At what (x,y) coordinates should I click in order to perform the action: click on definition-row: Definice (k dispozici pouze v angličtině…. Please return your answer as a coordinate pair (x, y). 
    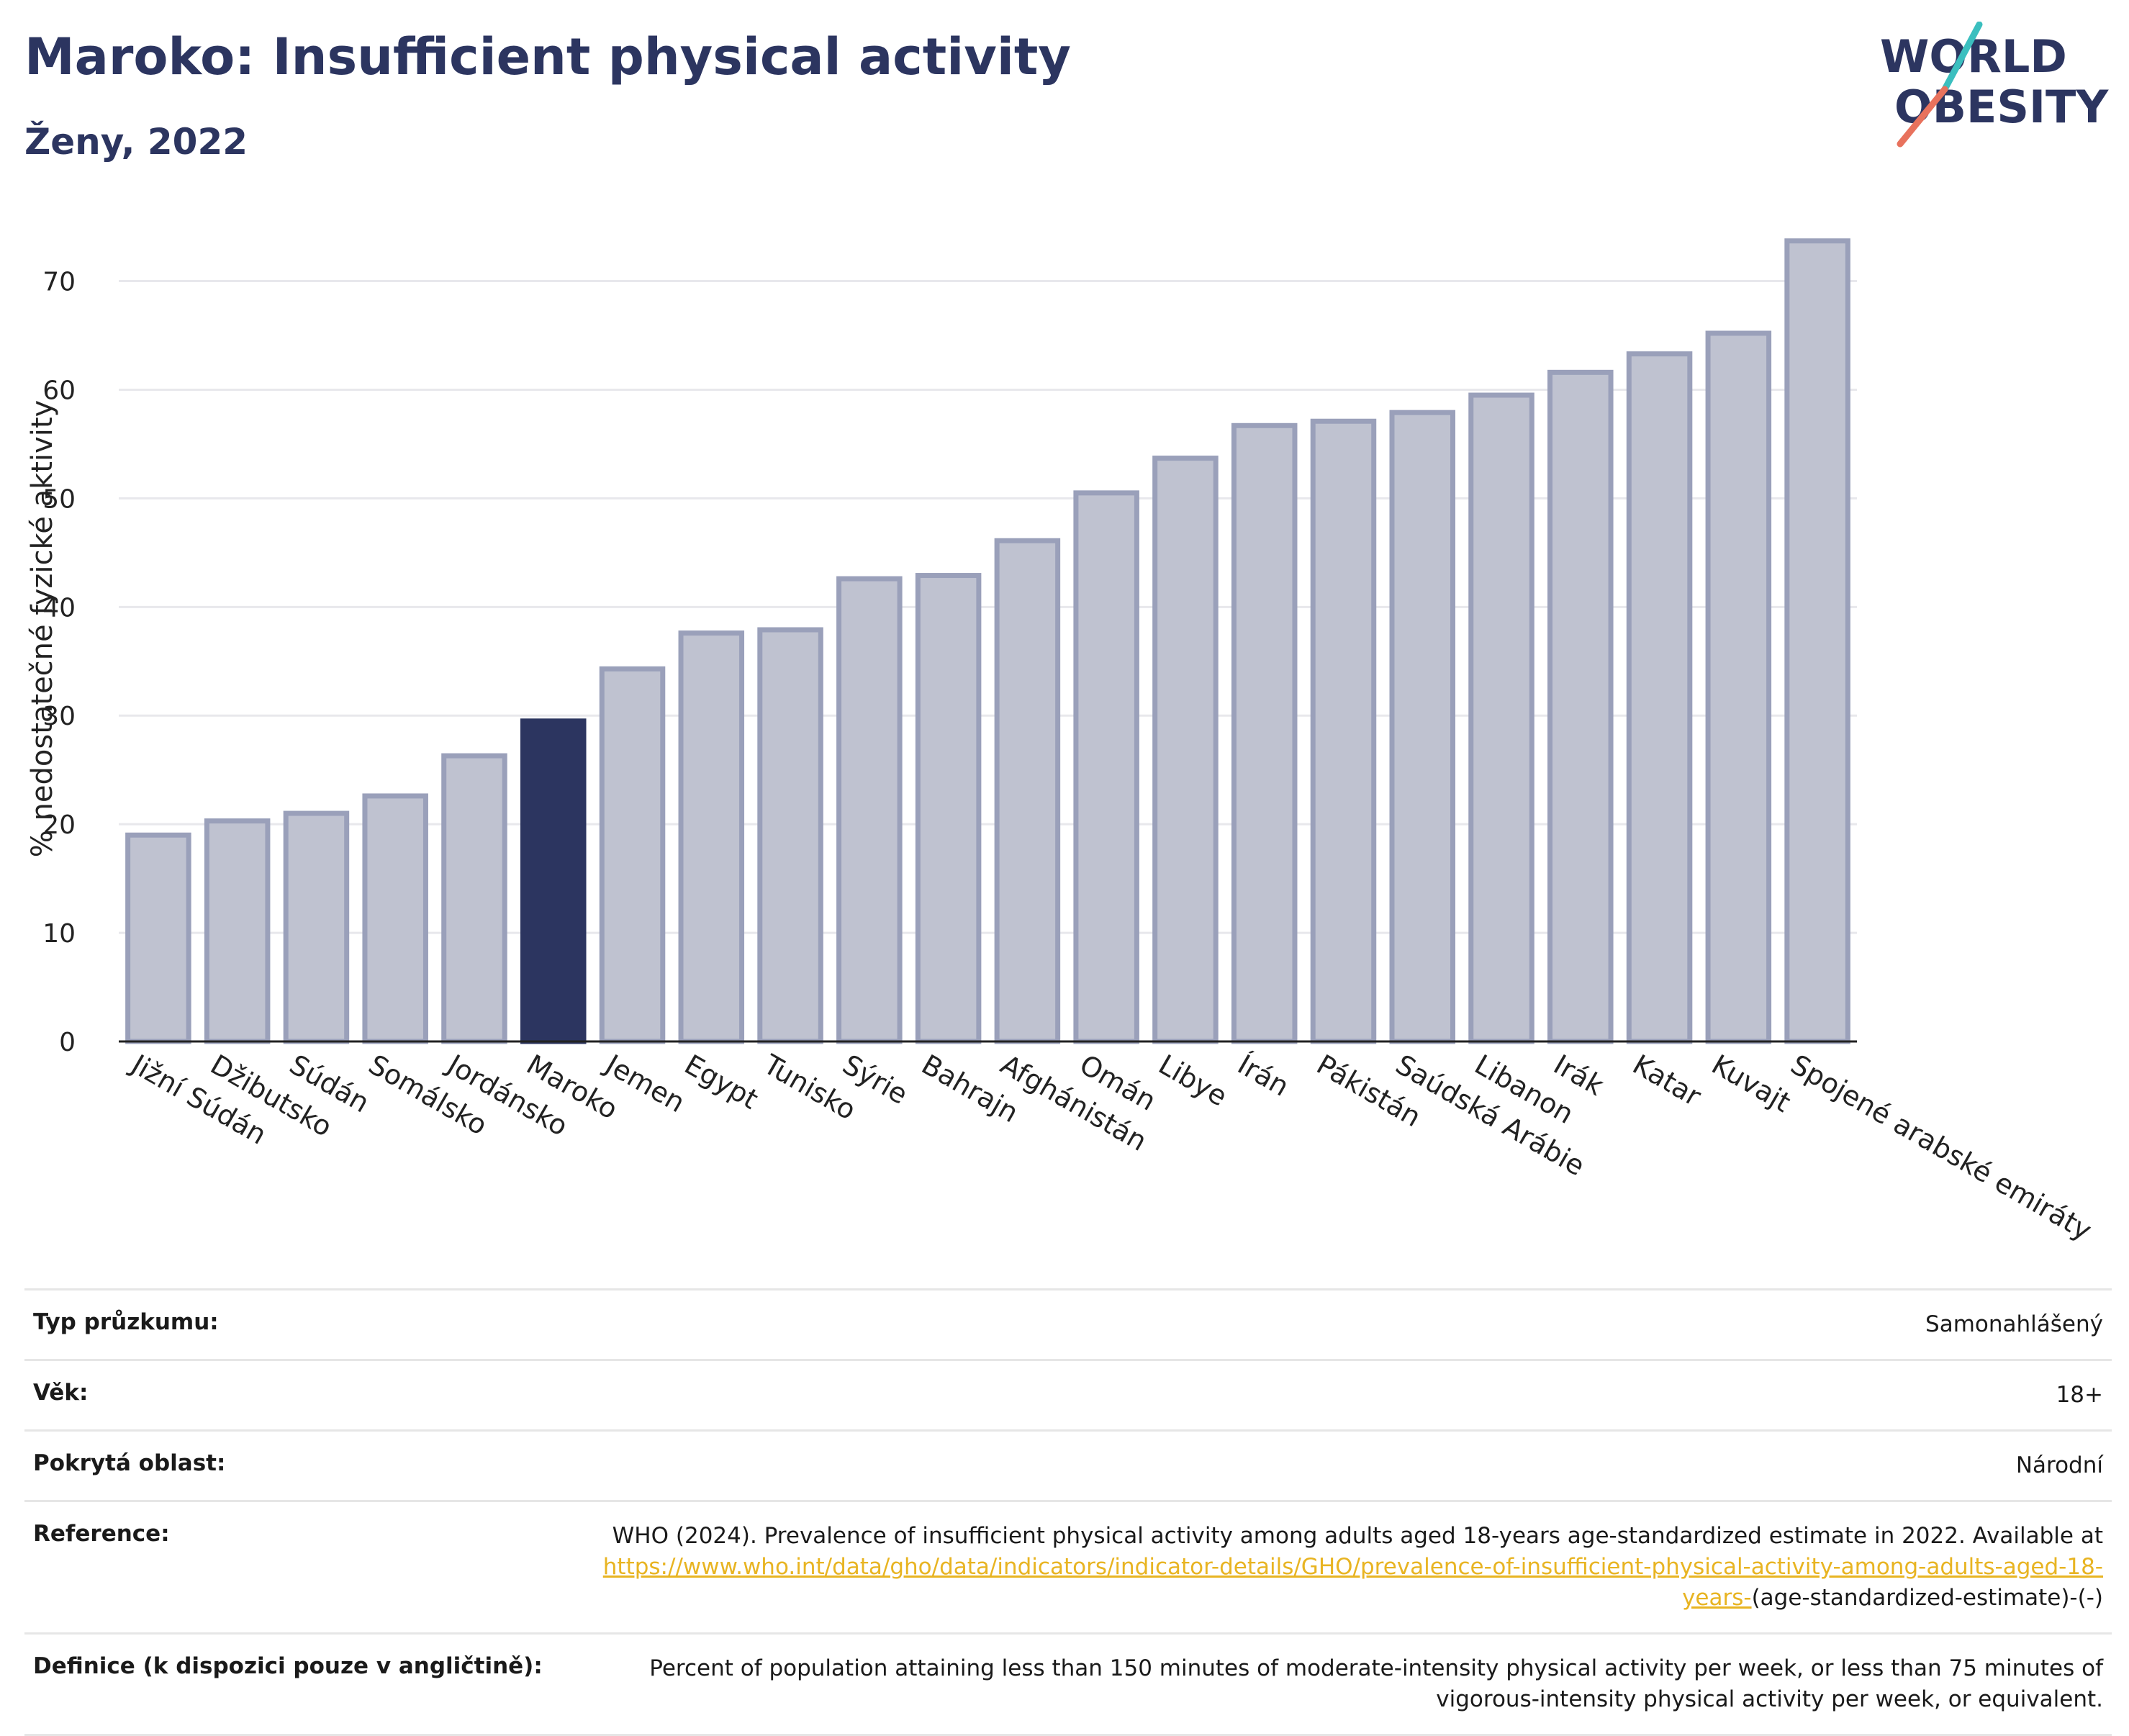
    Looking at the image, I should click on (1068, 1684).